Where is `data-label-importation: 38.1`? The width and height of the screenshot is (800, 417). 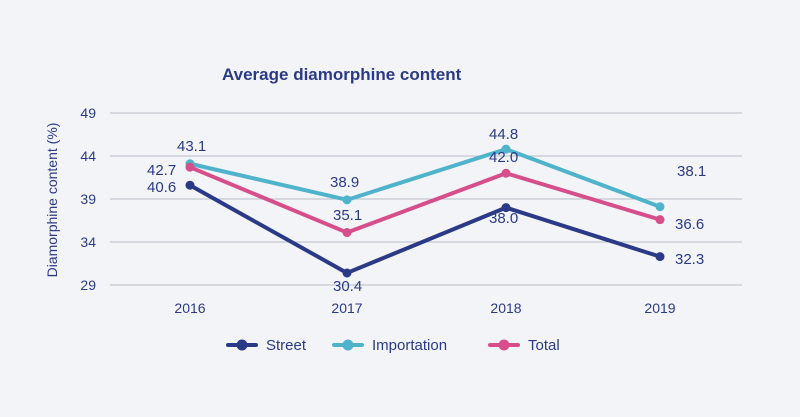
data-label-importation: 38.1 is located at coordinates (691, 171).